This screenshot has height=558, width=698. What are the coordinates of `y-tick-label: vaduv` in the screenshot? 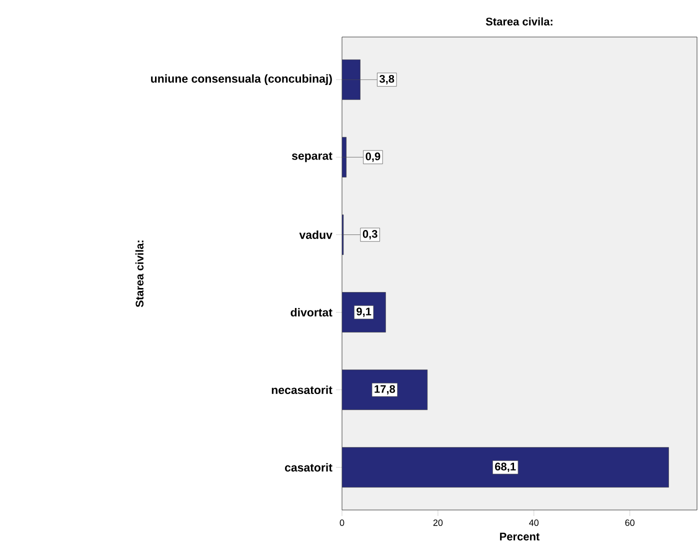 It's located at (315, 234).